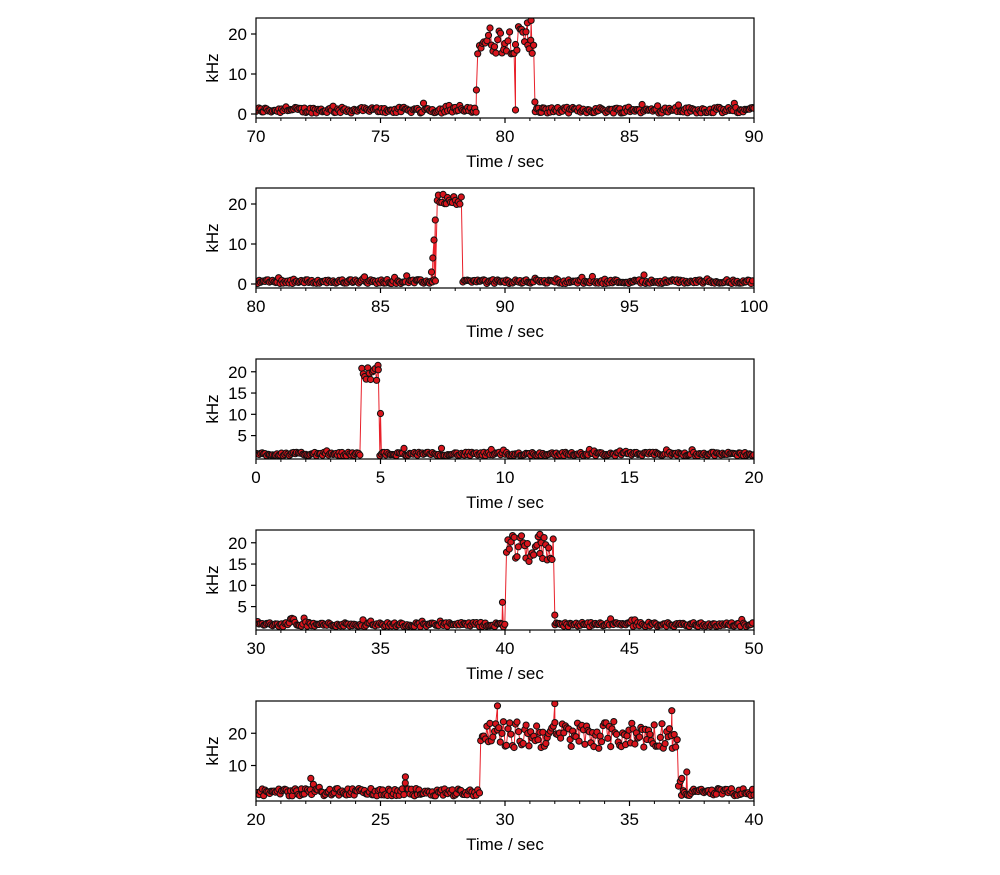 The width and height of the screenshot is (1000, 875). Describe the element at coordinates (754, 648) in the screenshot. I see `x-tick-label: 50` at that location.